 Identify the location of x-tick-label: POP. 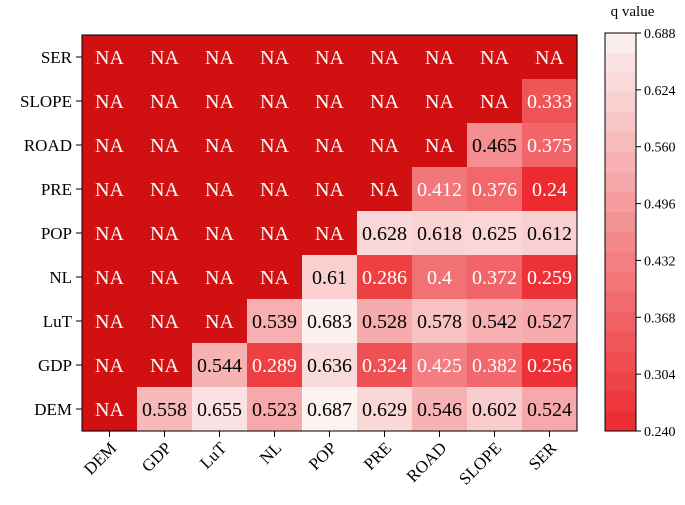
(322, 455).